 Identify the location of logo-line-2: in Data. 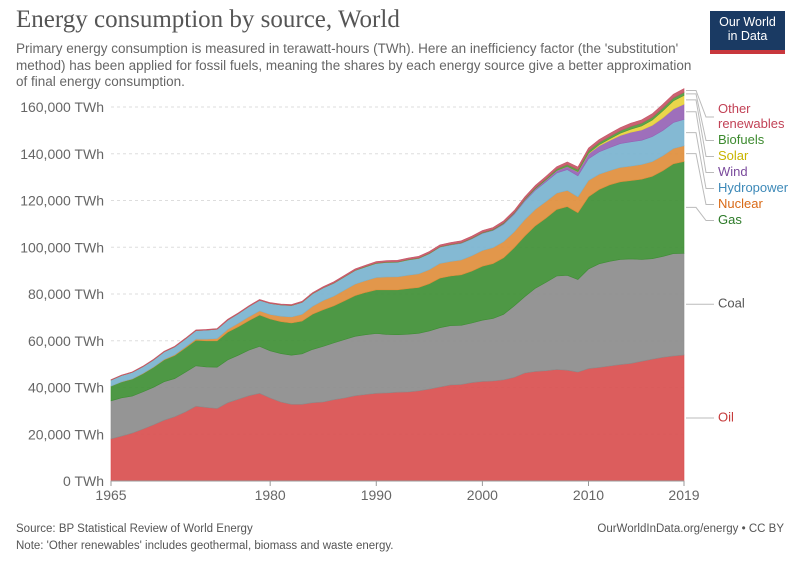
(747, 36).